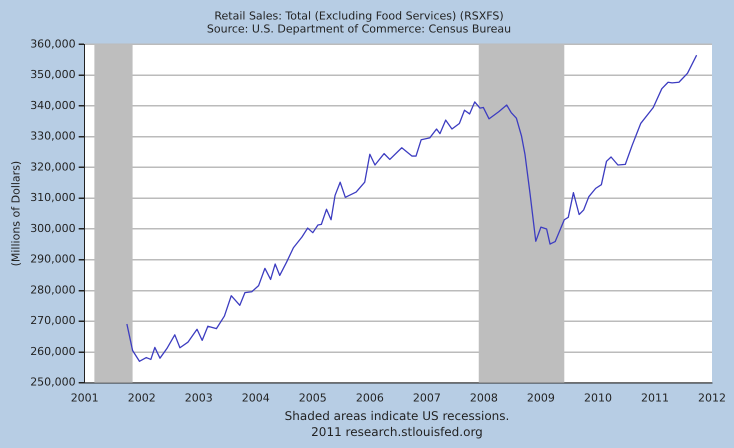 This screenshot has height=448, width=734. Describe the element at coordinates (397, 432) in the screenshot. I see `text: 2011 research.stlouisfed.org` at that location.